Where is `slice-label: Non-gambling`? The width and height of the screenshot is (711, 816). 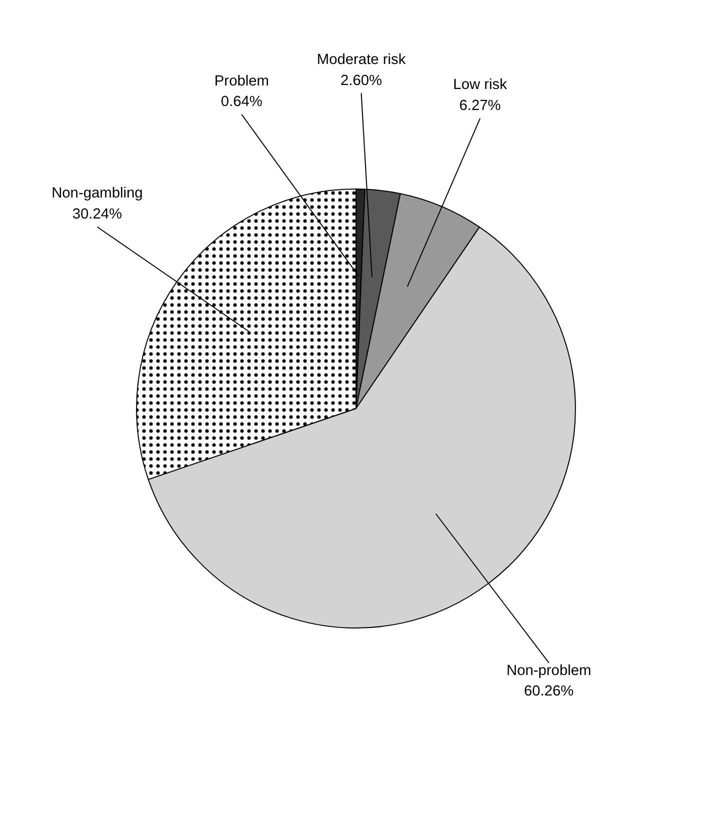
slice-label: Non-gambling is located at coordinates (97, 194).